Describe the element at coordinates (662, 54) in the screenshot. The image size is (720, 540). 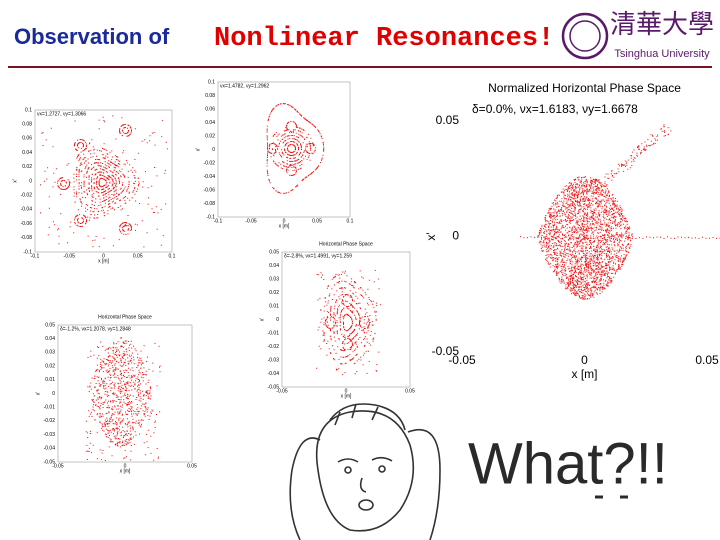
I see `logo-en: Tsinghua University` at that location.